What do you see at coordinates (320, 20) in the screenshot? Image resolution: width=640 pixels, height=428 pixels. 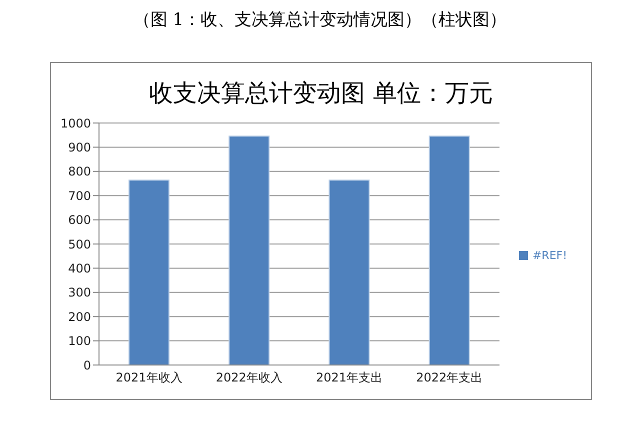 I see `text: （图 1：收、支决算总计变动情况图）（柱状图）` at bounding box center [320, 20].